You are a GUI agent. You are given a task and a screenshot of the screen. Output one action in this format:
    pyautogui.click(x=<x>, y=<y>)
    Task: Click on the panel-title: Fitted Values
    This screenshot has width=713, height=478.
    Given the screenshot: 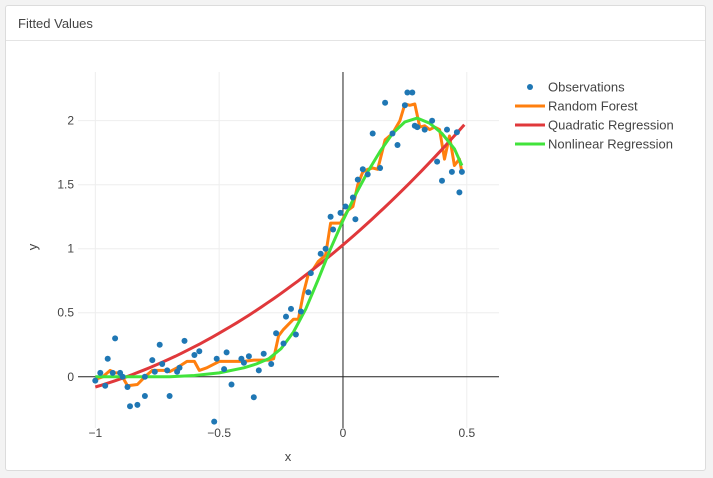 What is the action you would take?
    pyautogui.click(x=355, y=23)
    